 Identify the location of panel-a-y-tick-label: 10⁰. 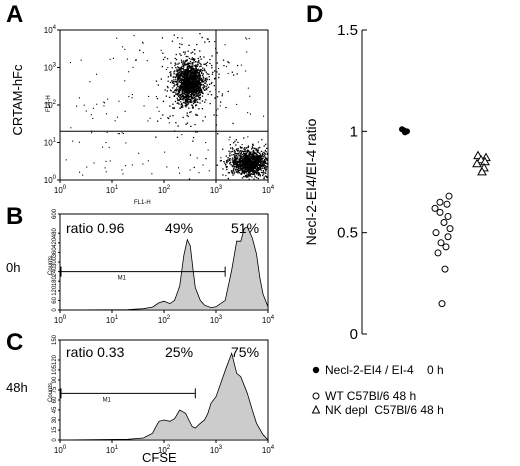
(50, 180).